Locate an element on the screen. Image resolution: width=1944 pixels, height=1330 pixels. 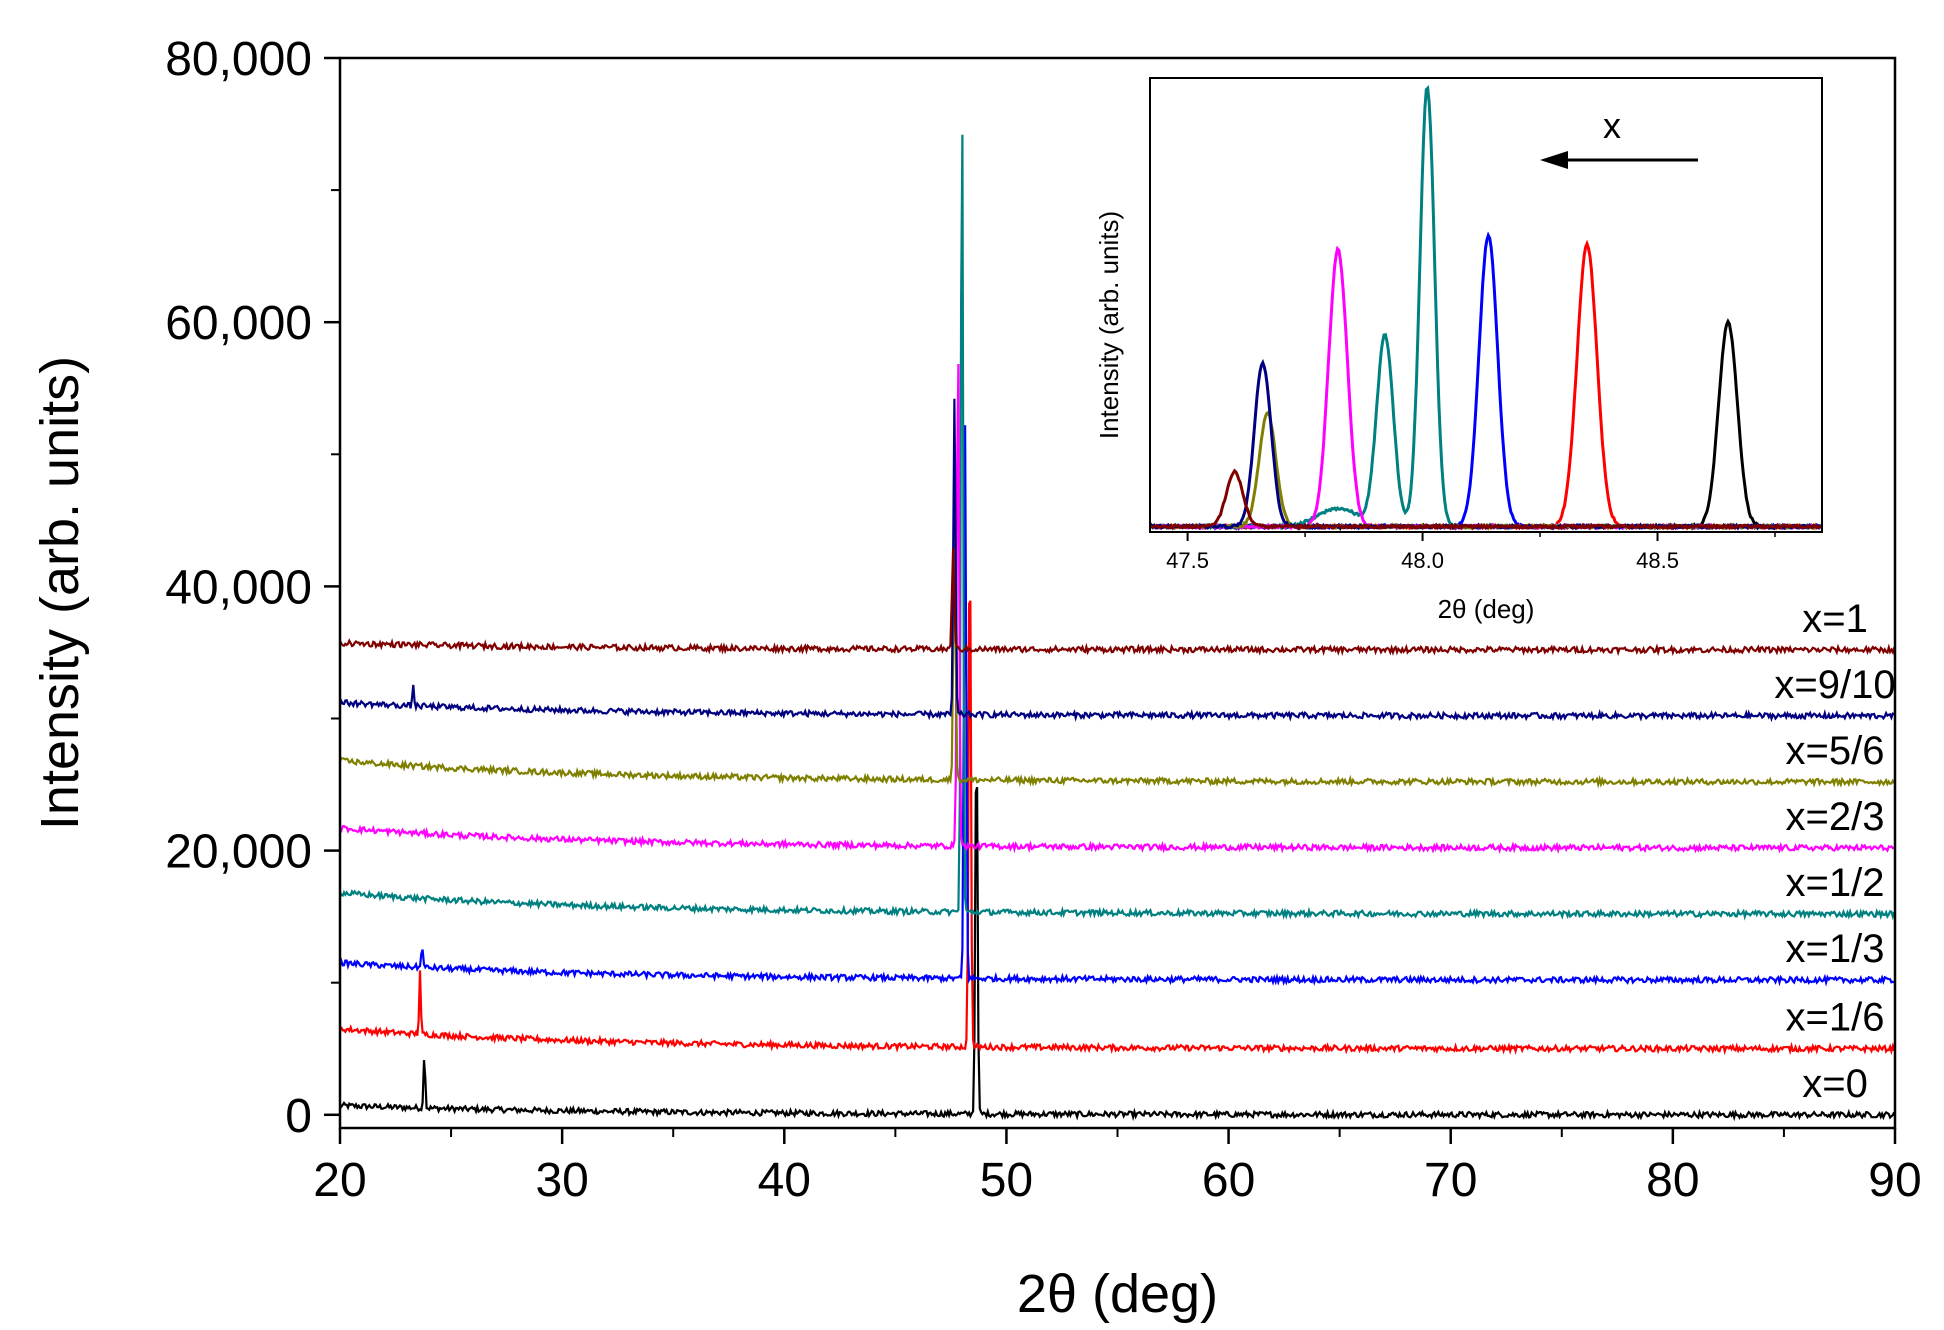
x-tick-label-4: 60 is located at coordinates (1228, 1180).